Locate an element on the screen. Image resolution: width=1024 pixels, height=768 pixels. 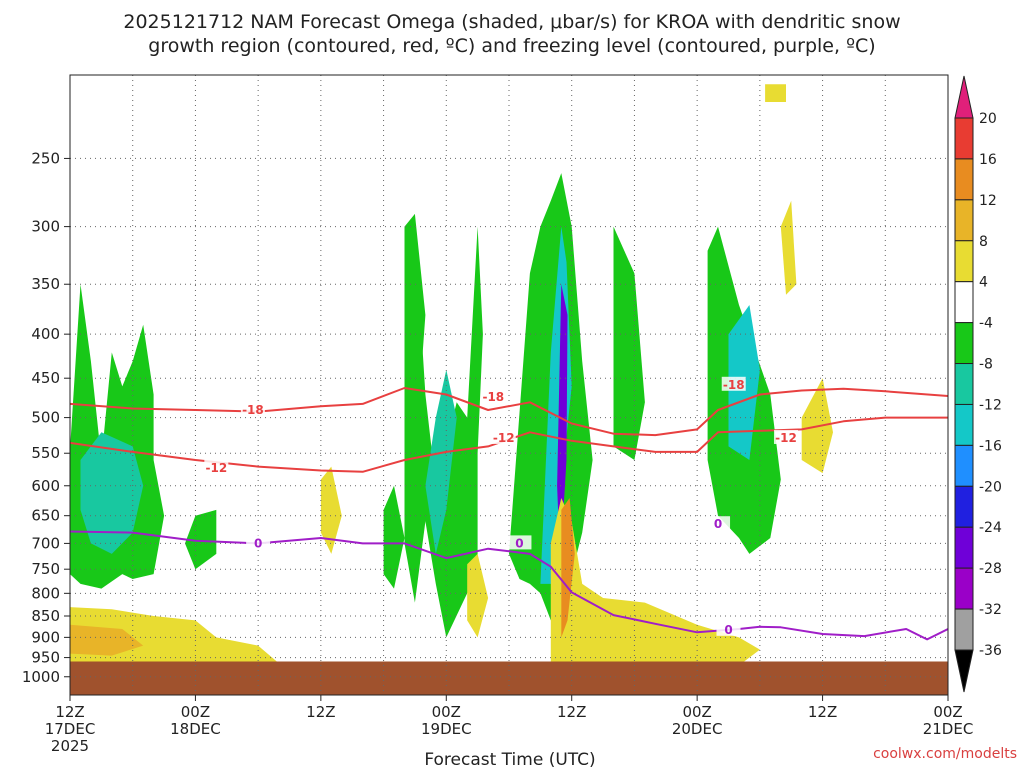
contour-label-7: 0 is located at coordinates (519, 543).